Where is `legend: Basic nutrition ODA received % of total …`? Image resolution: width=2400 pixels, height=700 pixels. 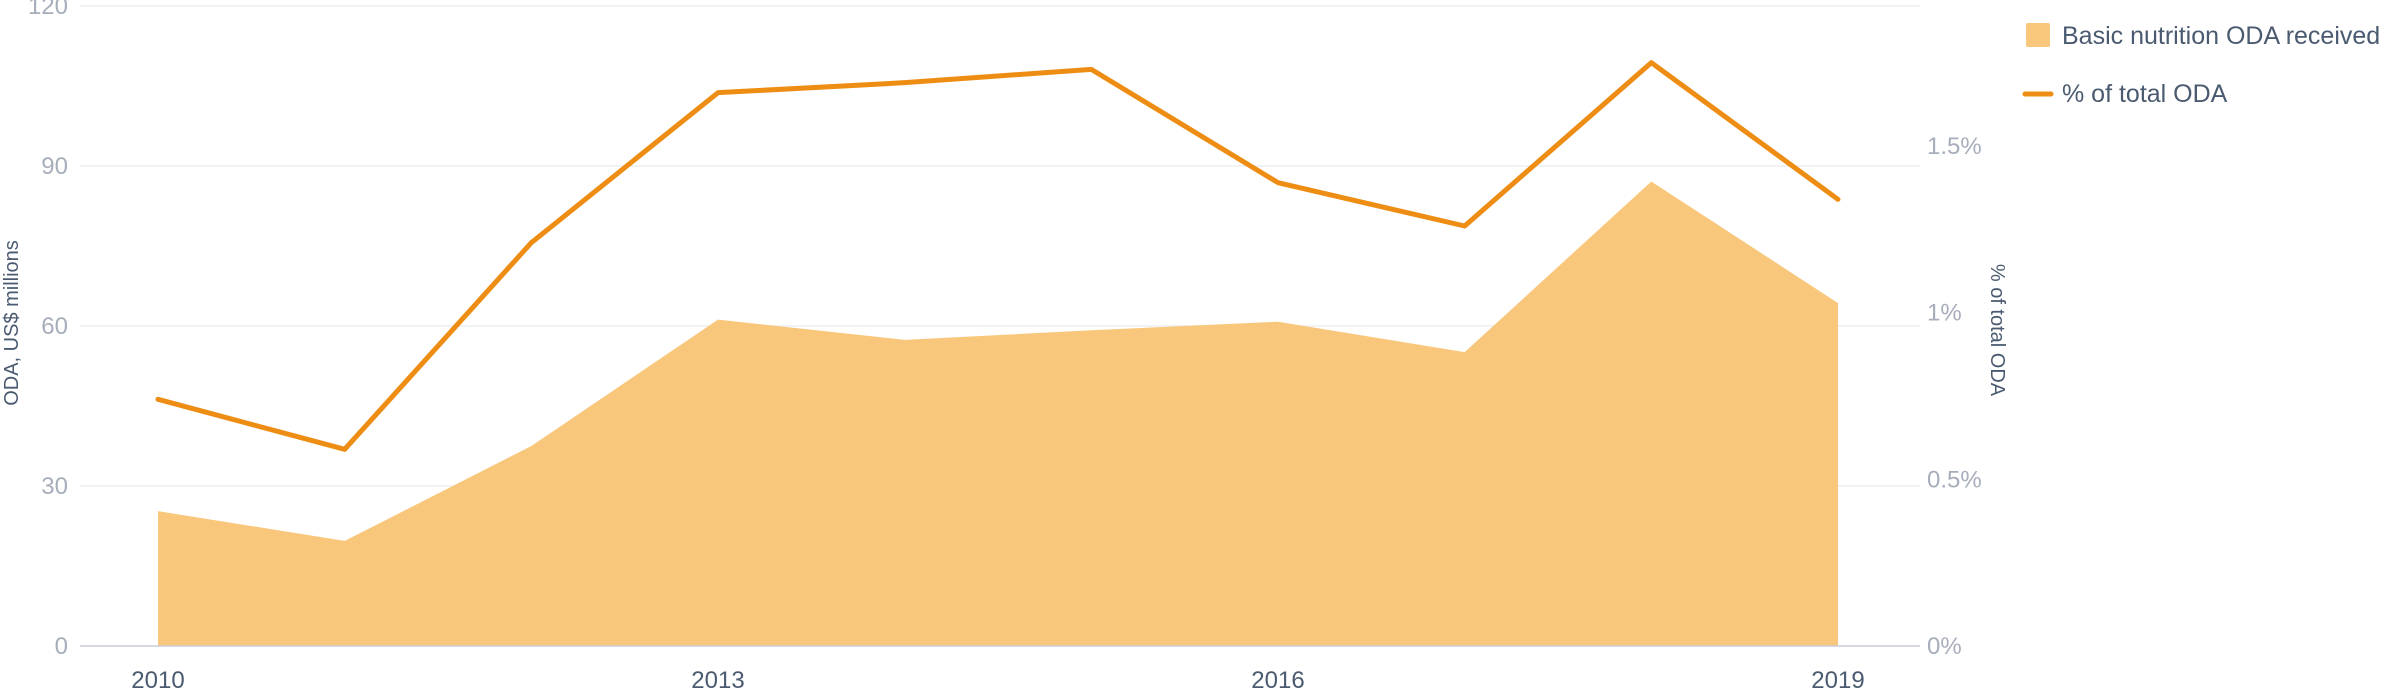 legend: Basic nutrition ODA received % of total … is located at coordinates (2201, 65).